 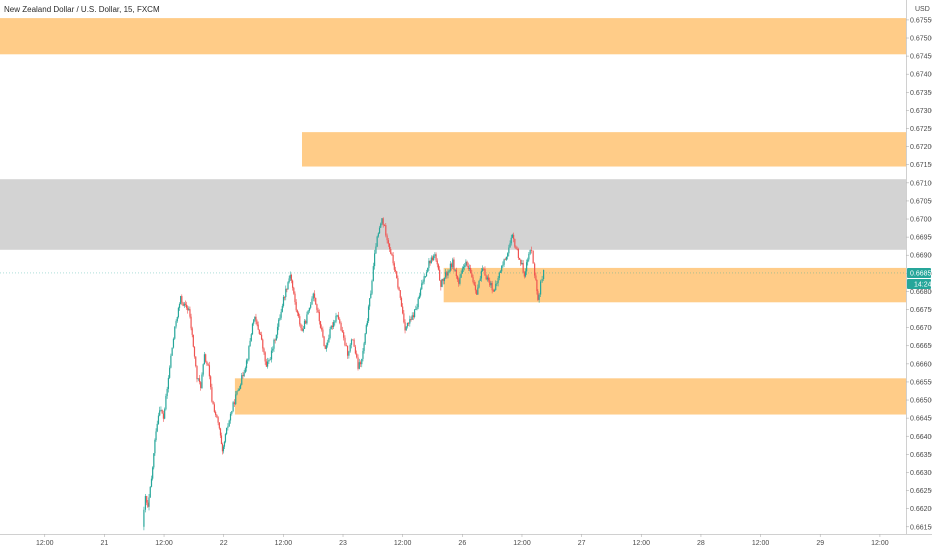 I want to click on time-axis, so click(x=466, y=542).